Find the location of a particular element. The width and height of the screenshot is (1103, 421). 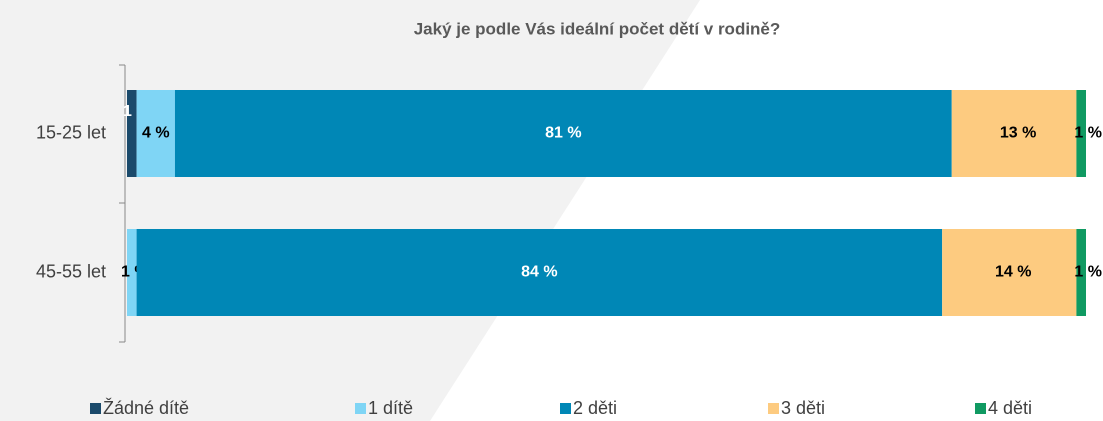

category-label: 15-25 let is located at coordinates (71, 132).